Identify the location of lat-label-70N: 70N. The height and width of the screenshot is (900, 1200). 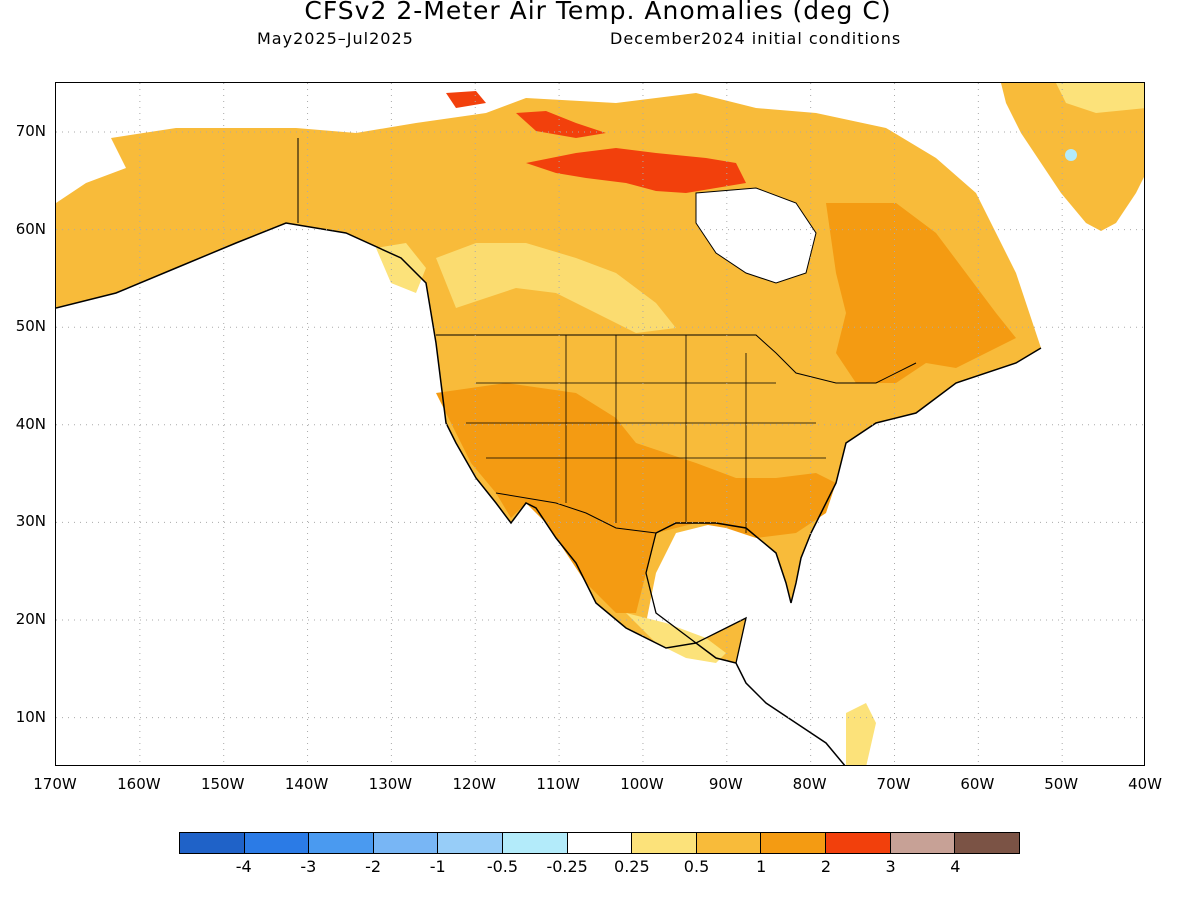
(30, 131).